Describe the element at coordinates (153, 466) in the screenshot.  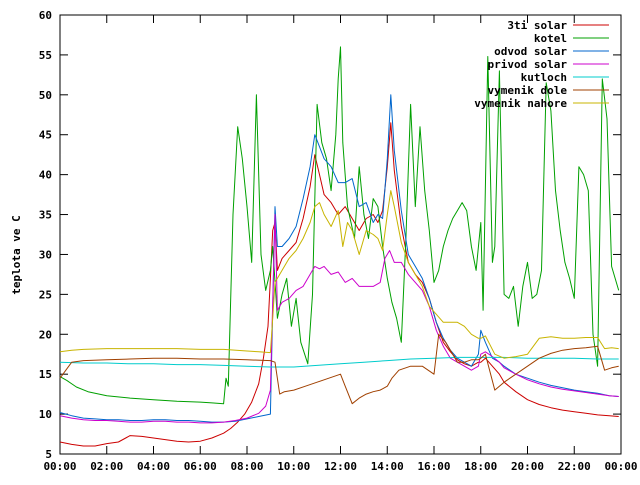
I see `x-tick-label: 04:00` at that location.